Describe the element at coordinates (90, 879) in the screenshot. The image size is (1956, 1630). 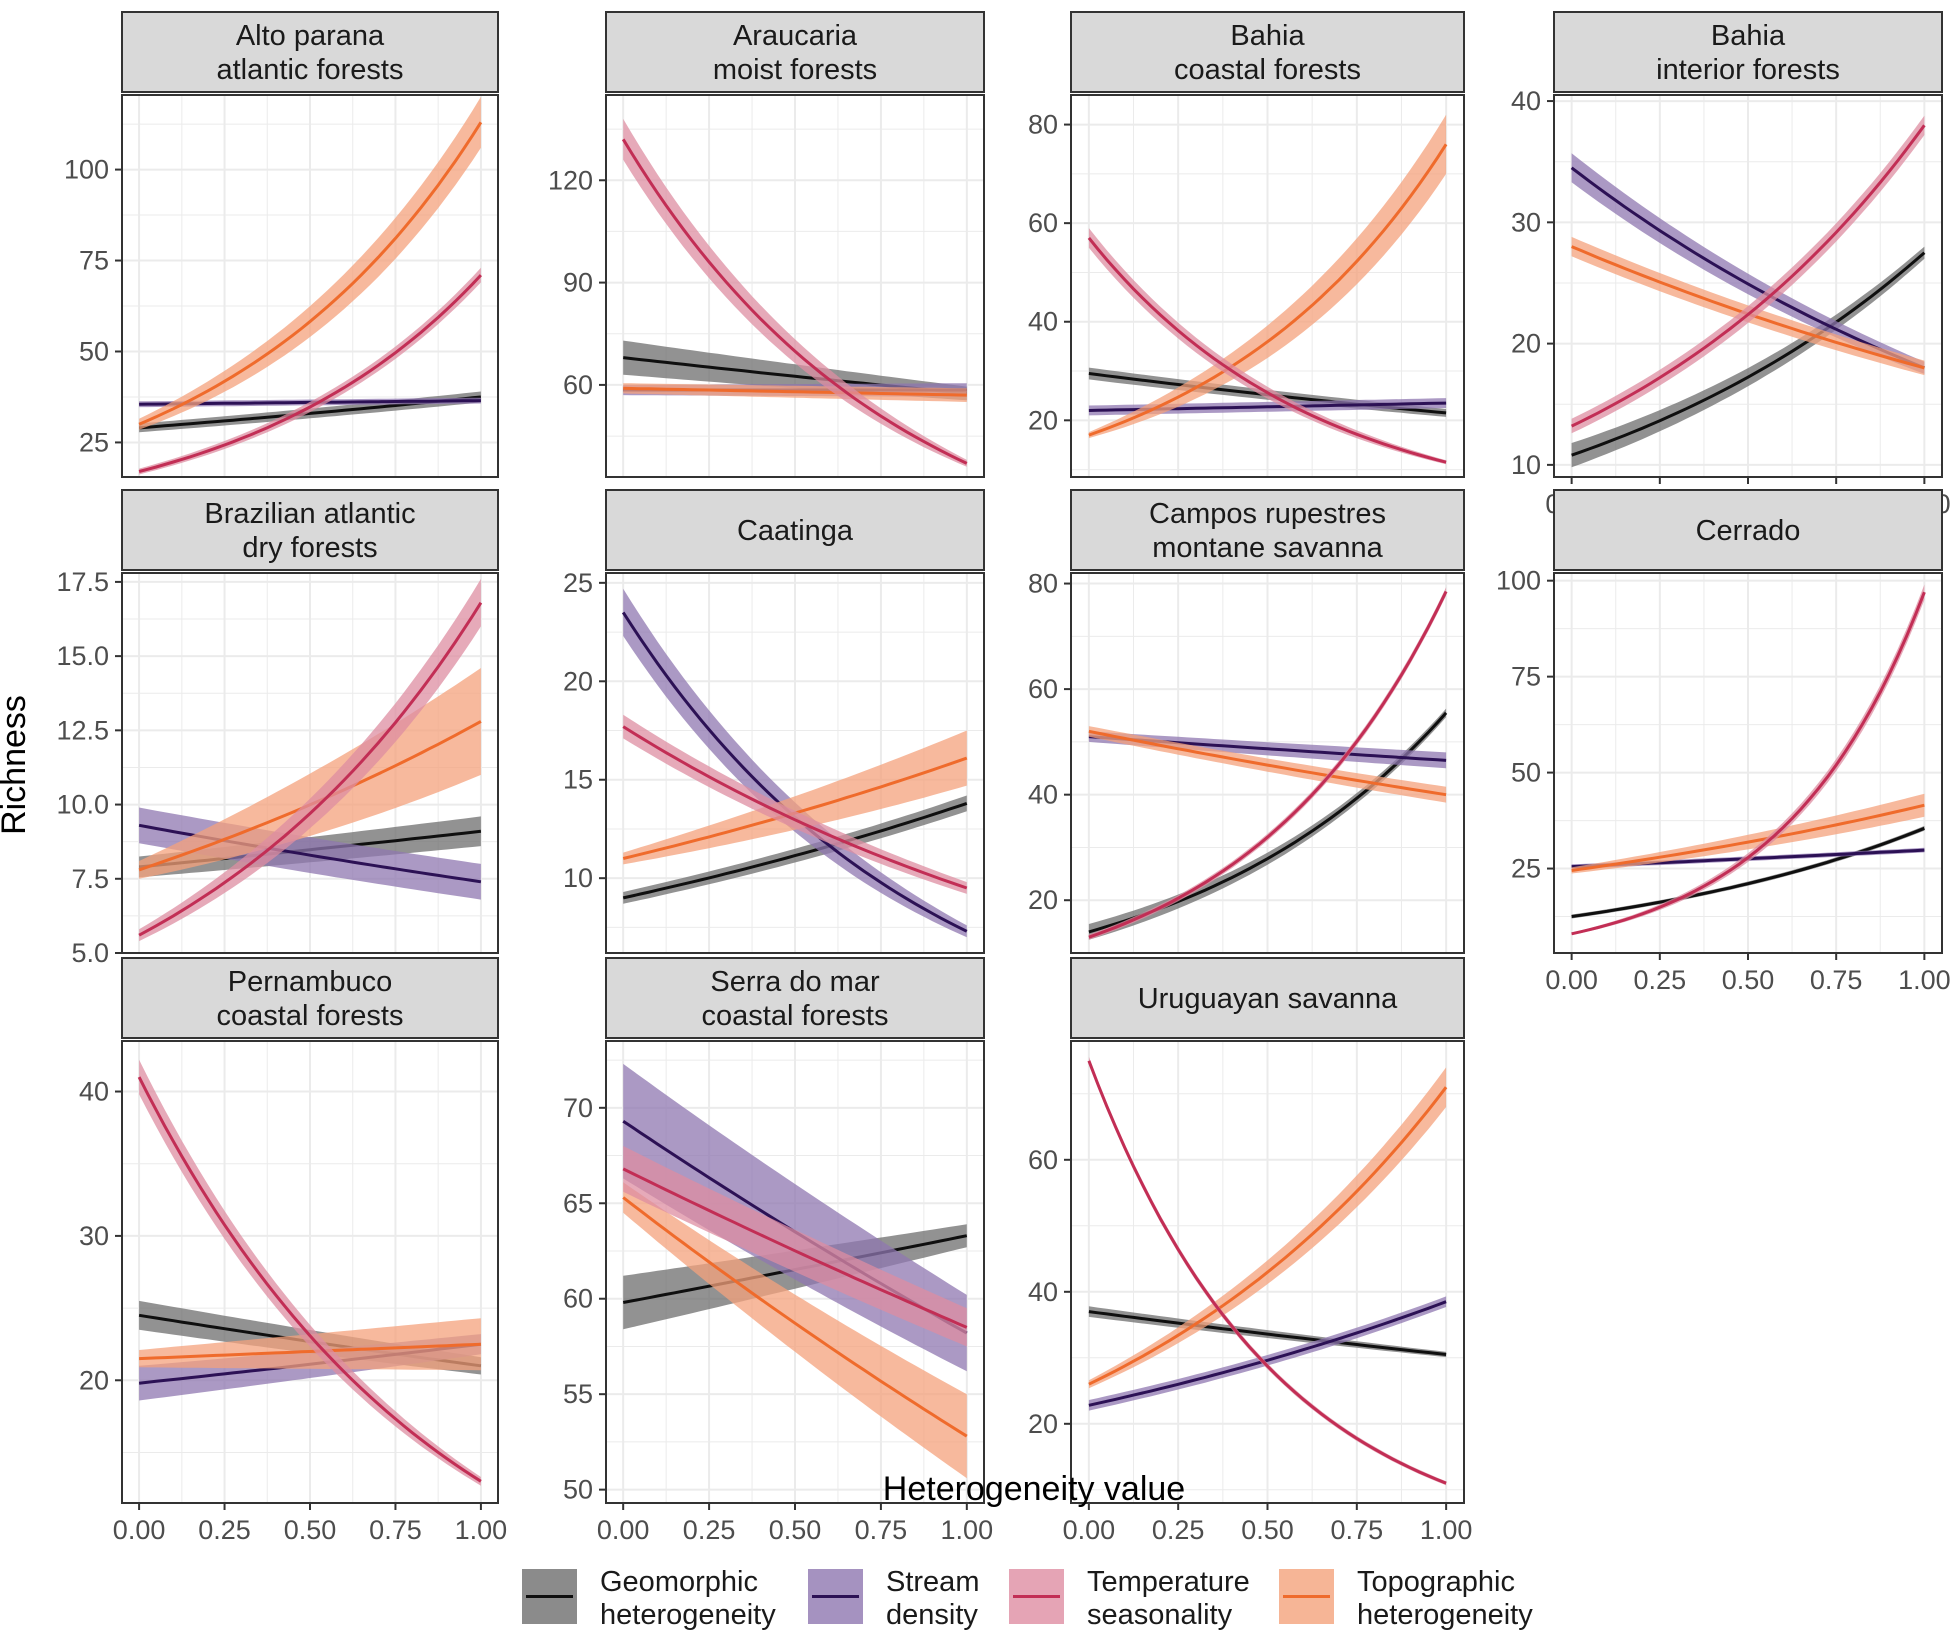
I see `y-tick-label: 7.5` at that location.